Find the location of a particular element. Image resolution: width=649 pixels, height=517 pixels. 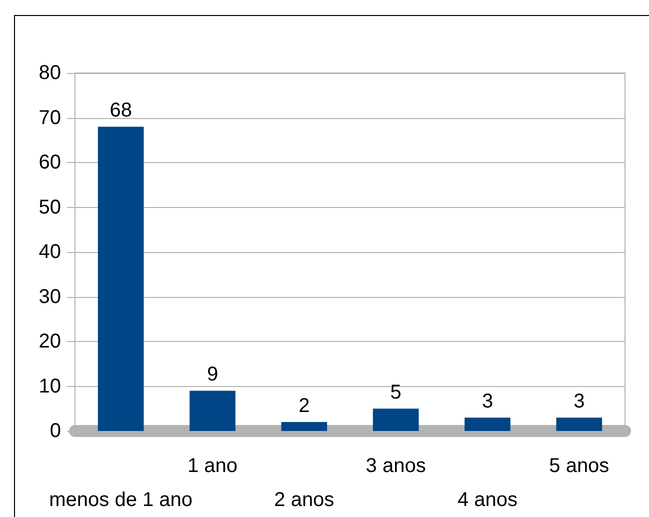

y-tick-label: 20 is located at coordinates (49, 341).